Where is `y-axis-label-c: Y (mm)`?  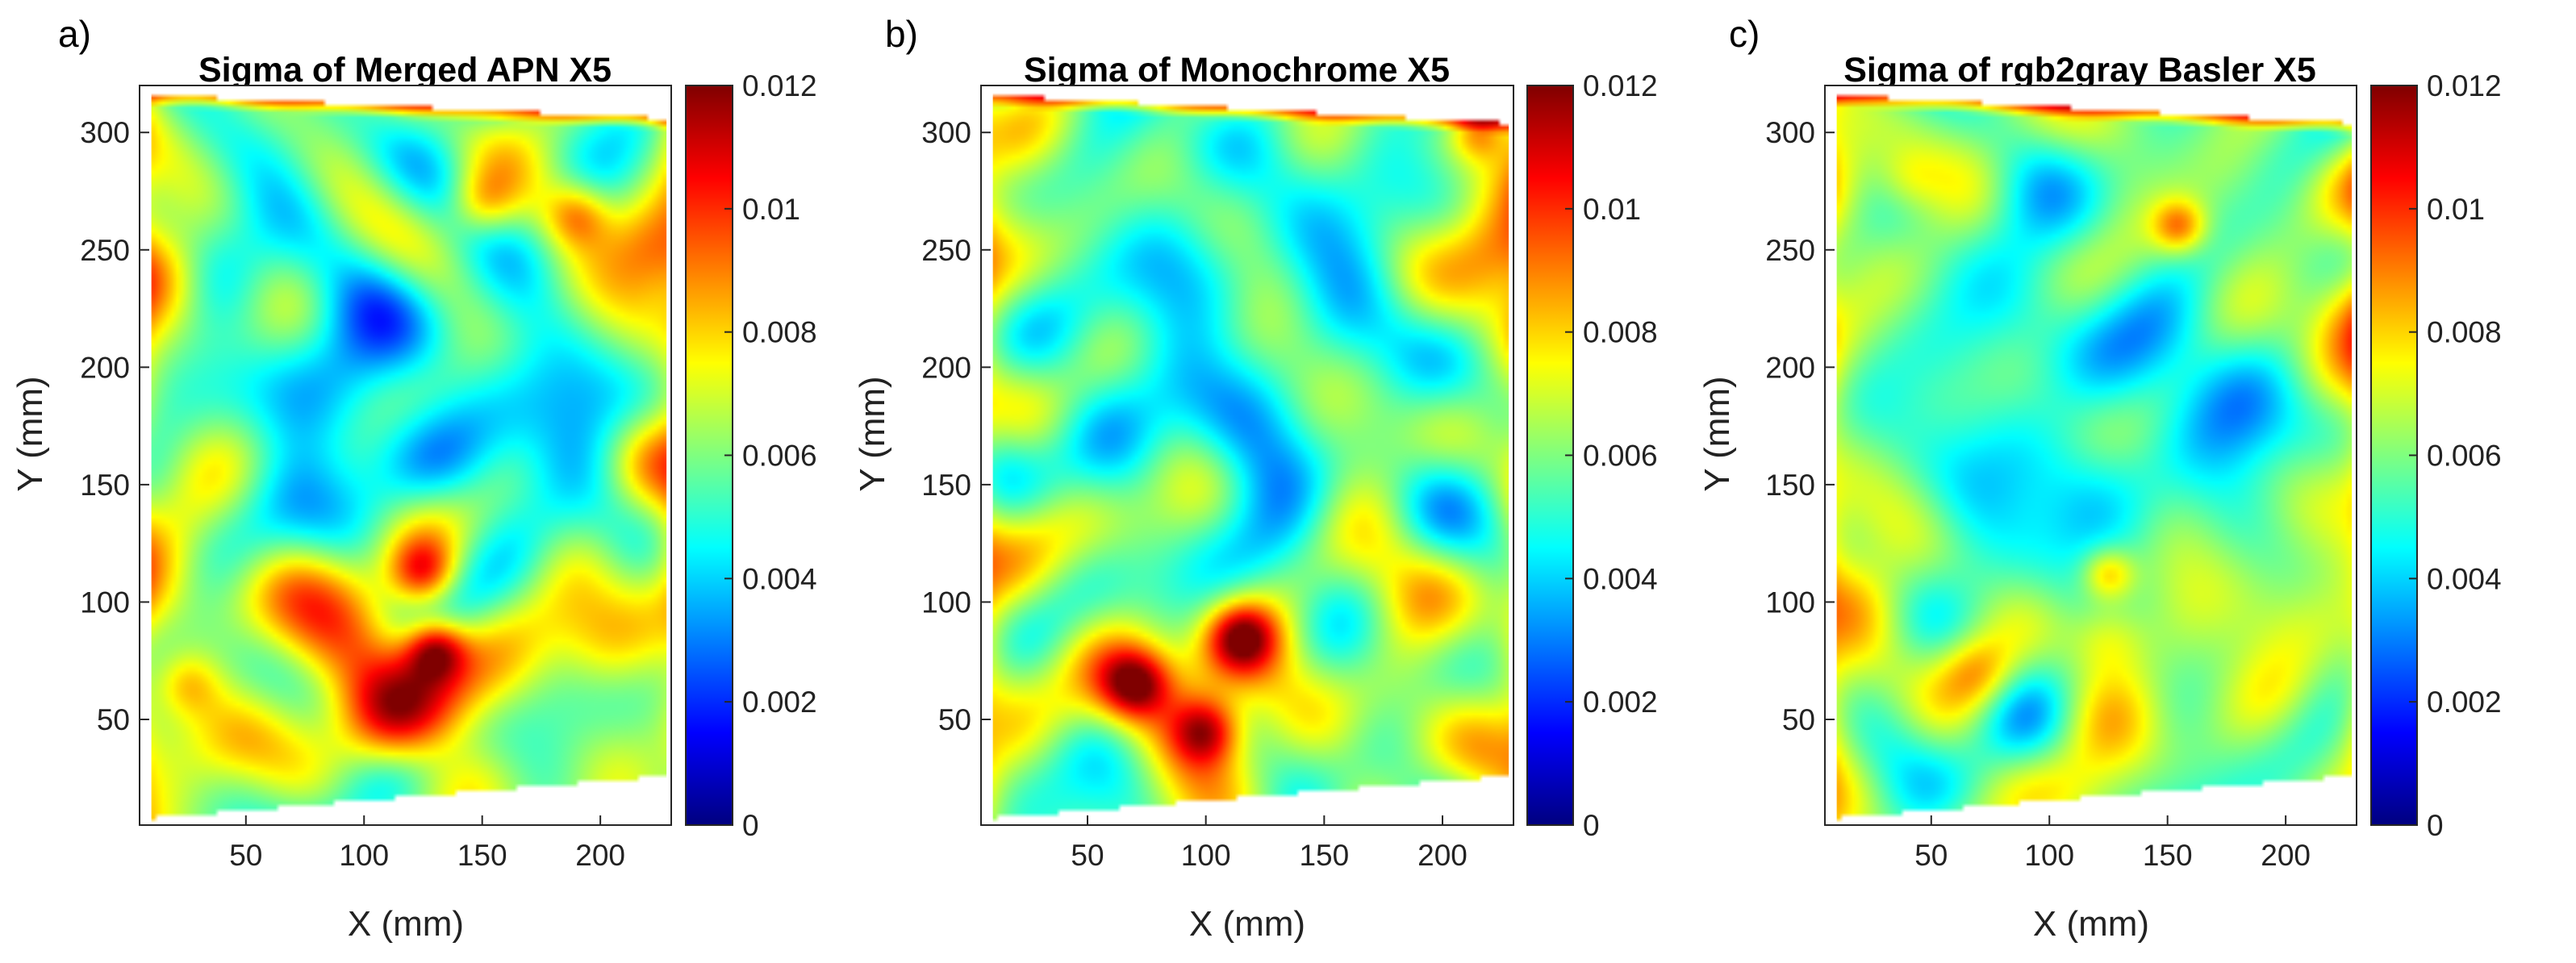
y-axis-label-c: Y (mm) is located at coordinates (1717, 433).